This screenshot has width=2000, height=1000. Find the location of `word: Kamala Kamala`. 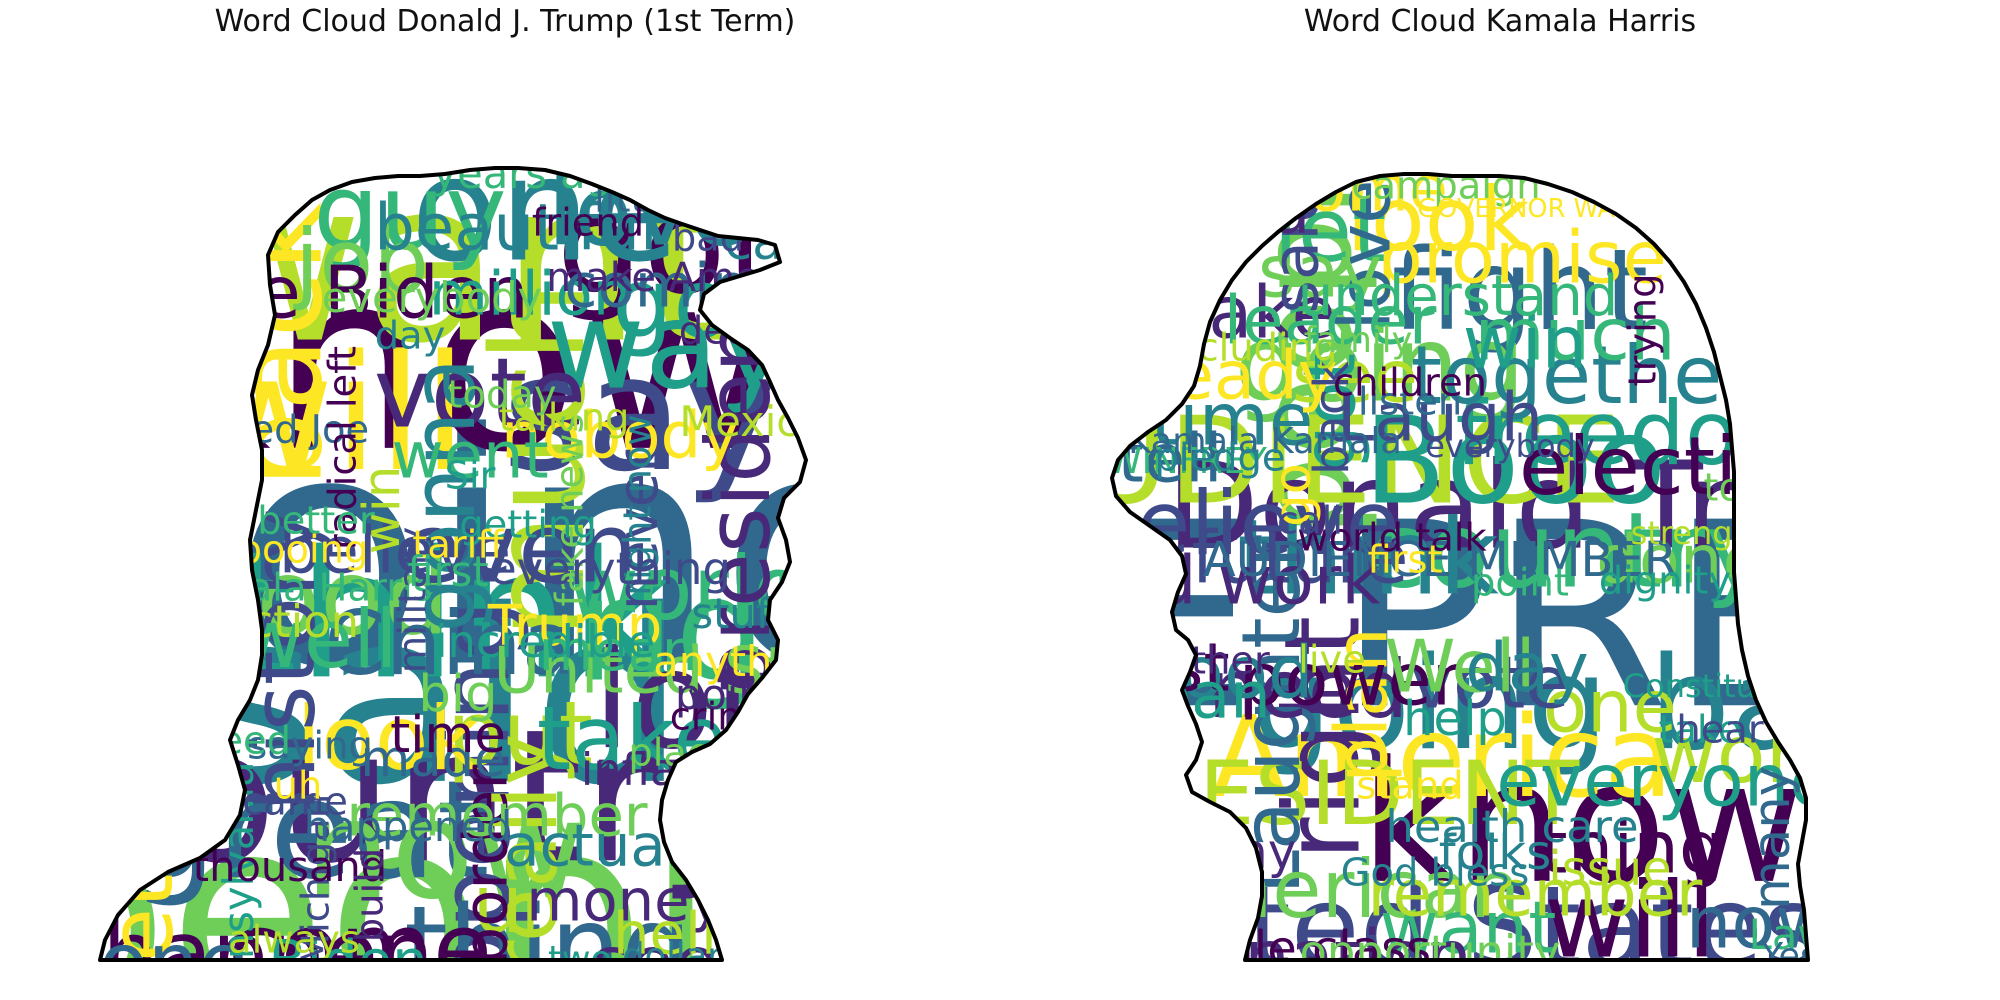

word: Kamala Kamala is located at coordinates (1265, 441).